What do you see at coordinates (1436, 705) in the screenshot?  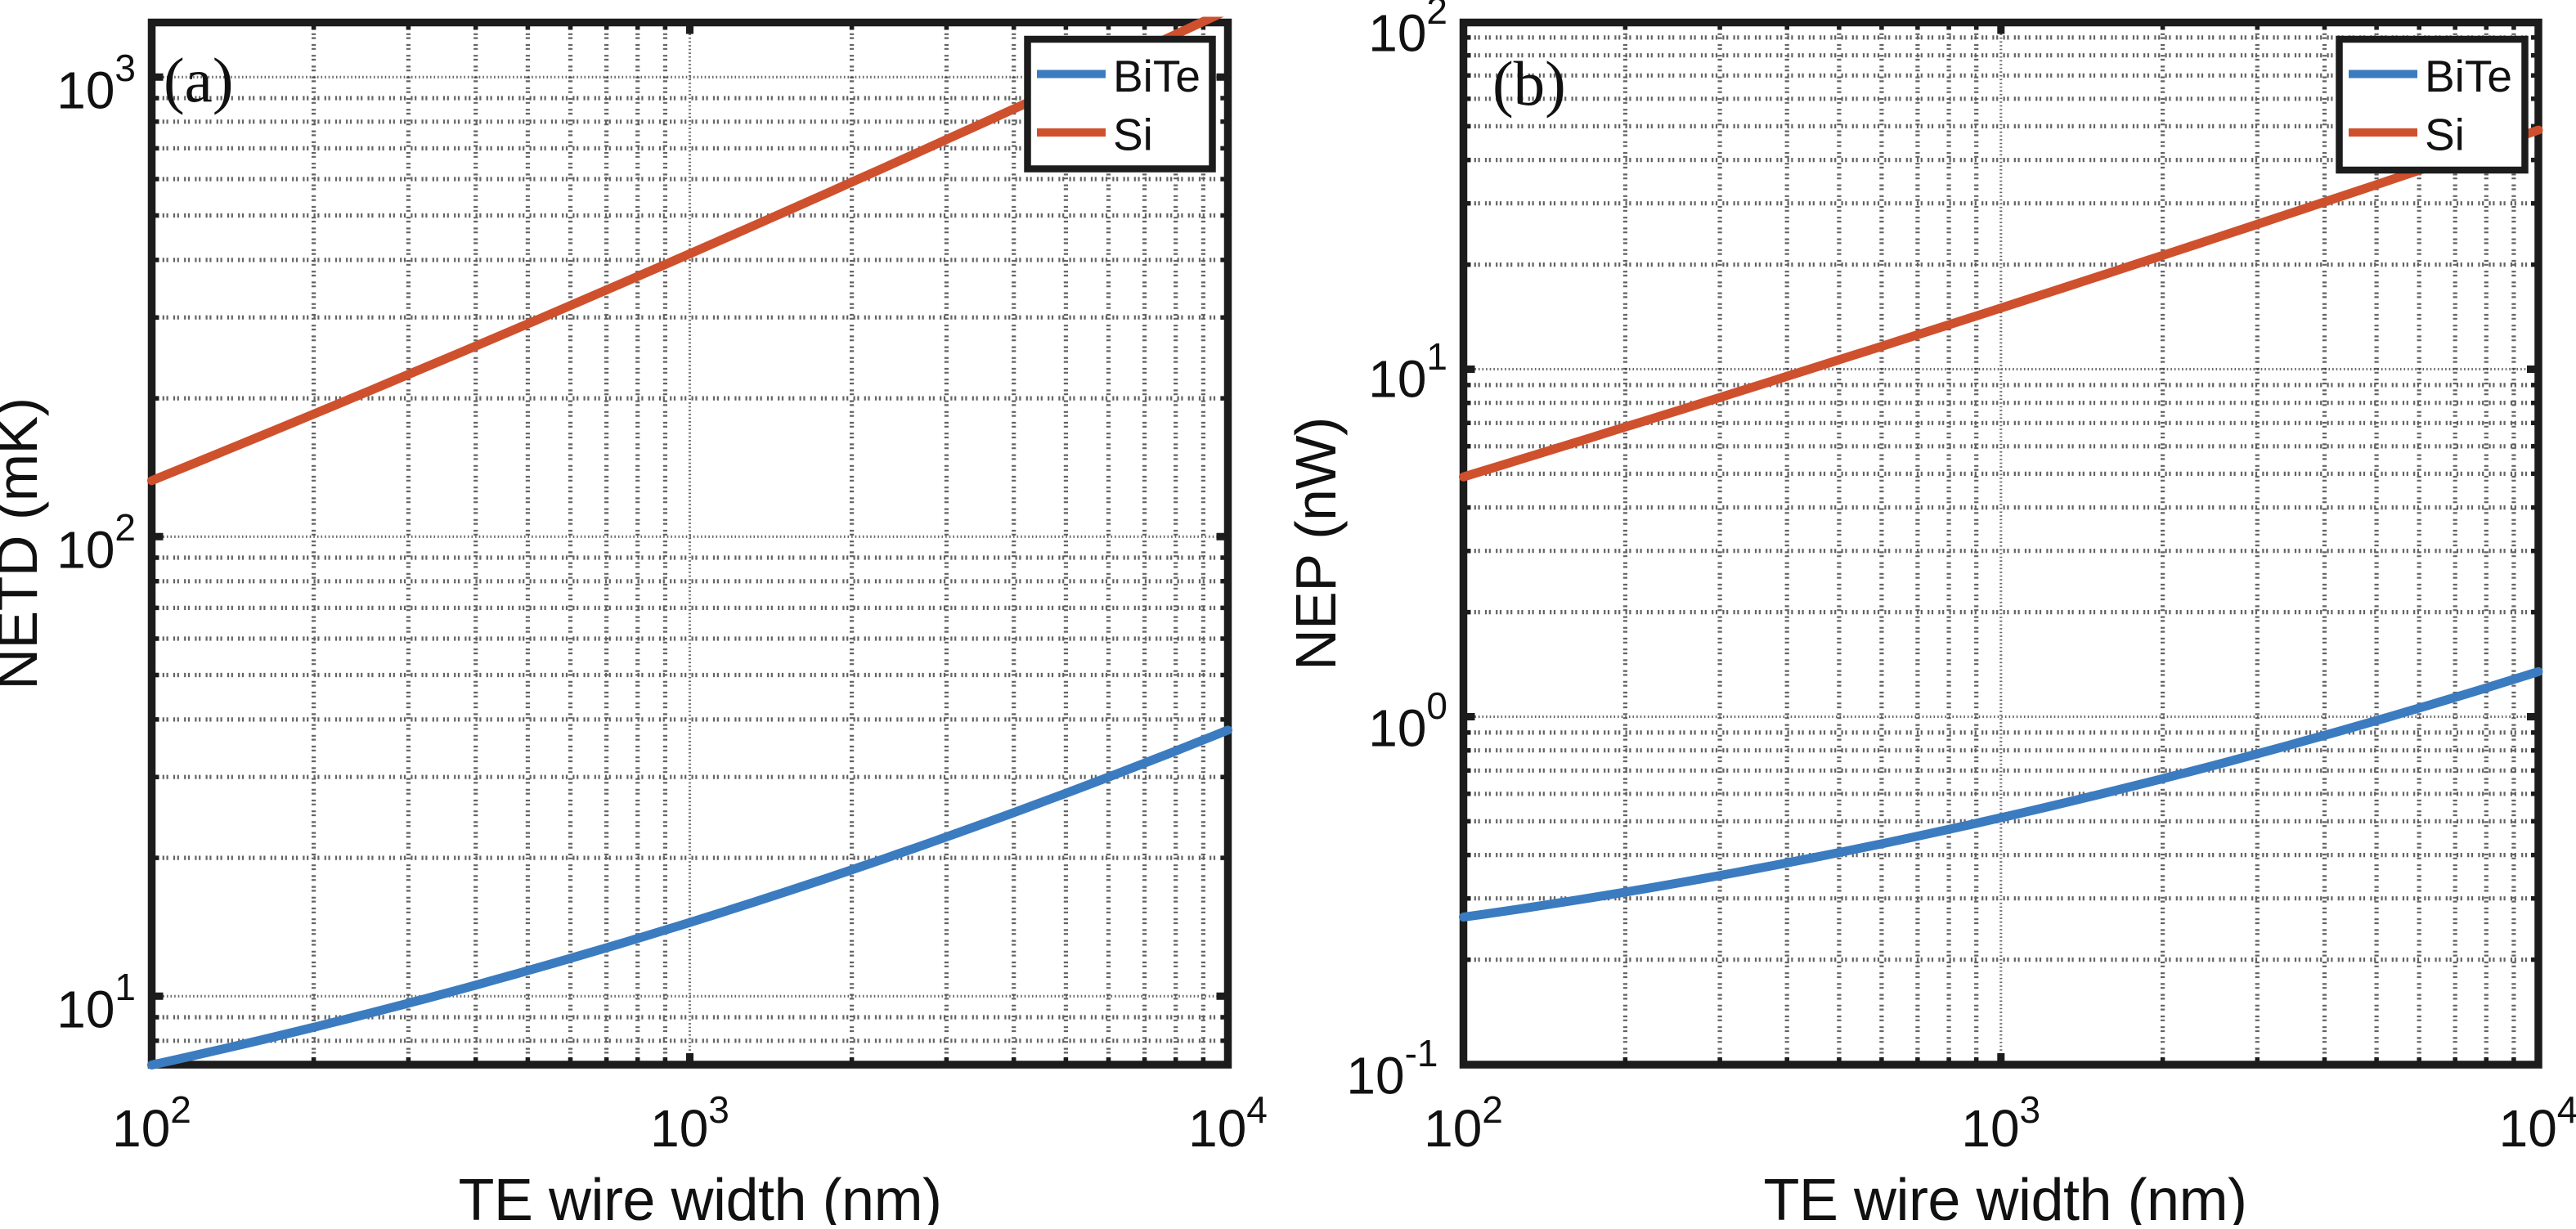 I see `svg-text: 0` at bounding box center [1436, 705].